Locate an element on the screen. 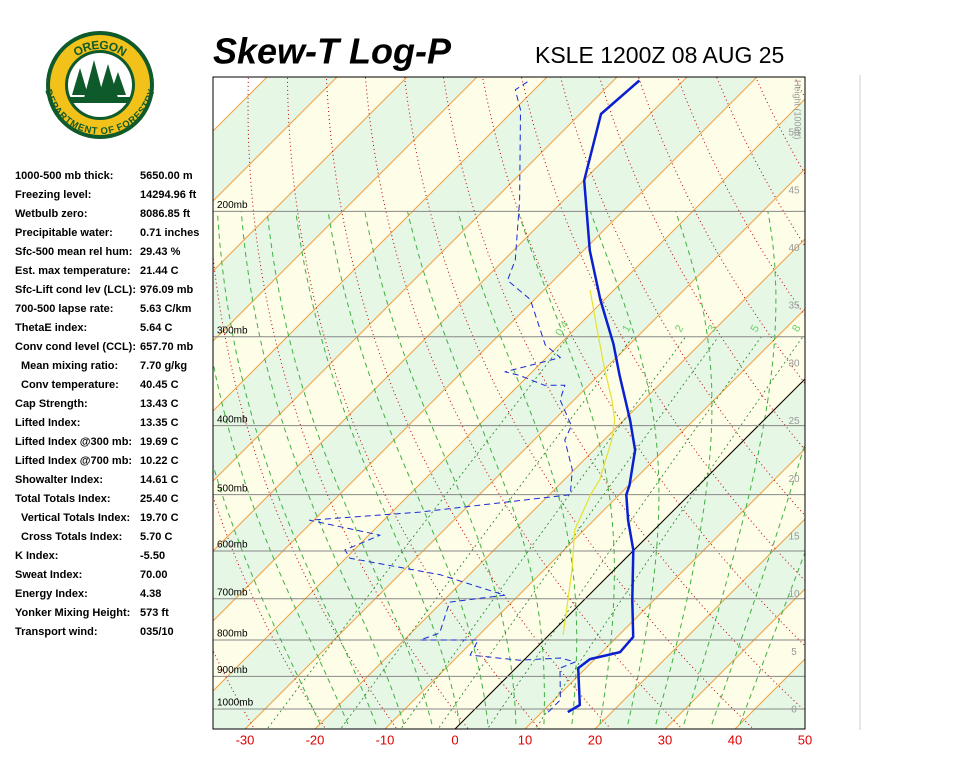 This screenshot has height=773, width=960. height-axis-label: Height (1000ft) is located at coordinates (798, 110).